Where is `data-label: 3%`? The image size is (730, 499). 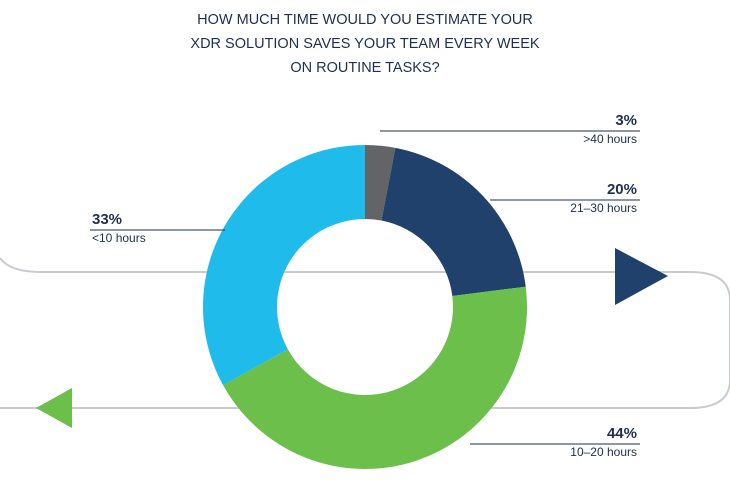 data-label: 3% is located at coordinates (626, 120).